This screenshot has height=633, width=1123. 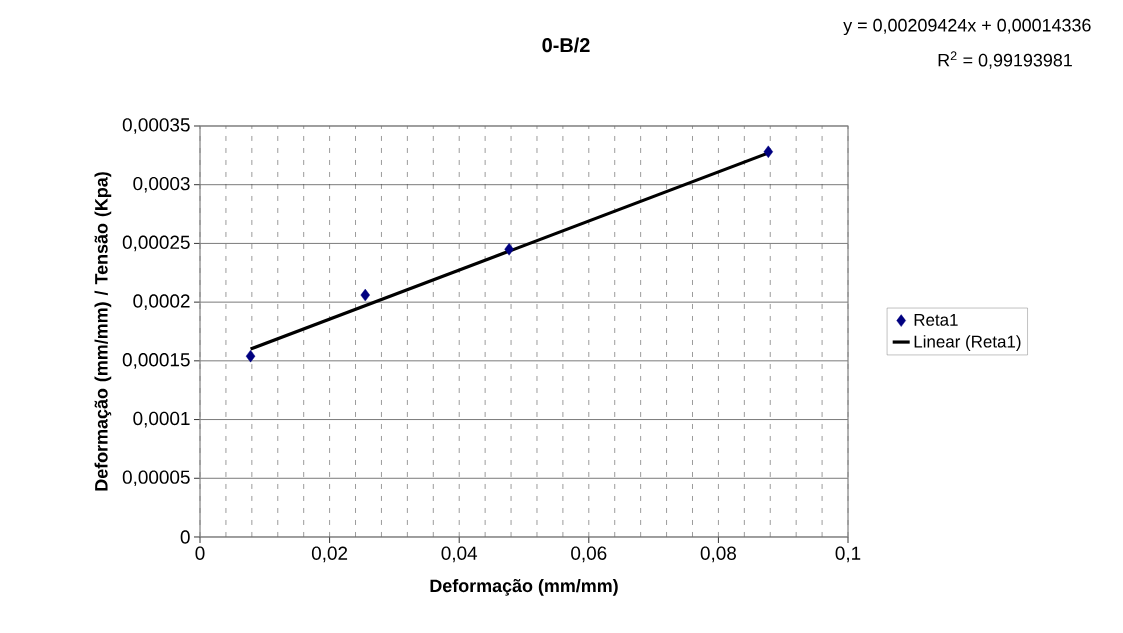 What do you see at coordinates (936, 320) in the screenshot?
I see `legend-label: Reta1` at bounding box center [936, 320].